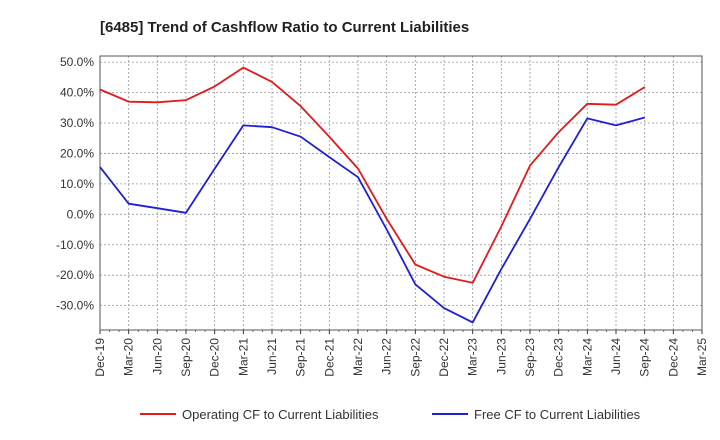 This screenshot has height=440, width=720. I want to click on y-tick-label: -30.0%, so click(75, 306).